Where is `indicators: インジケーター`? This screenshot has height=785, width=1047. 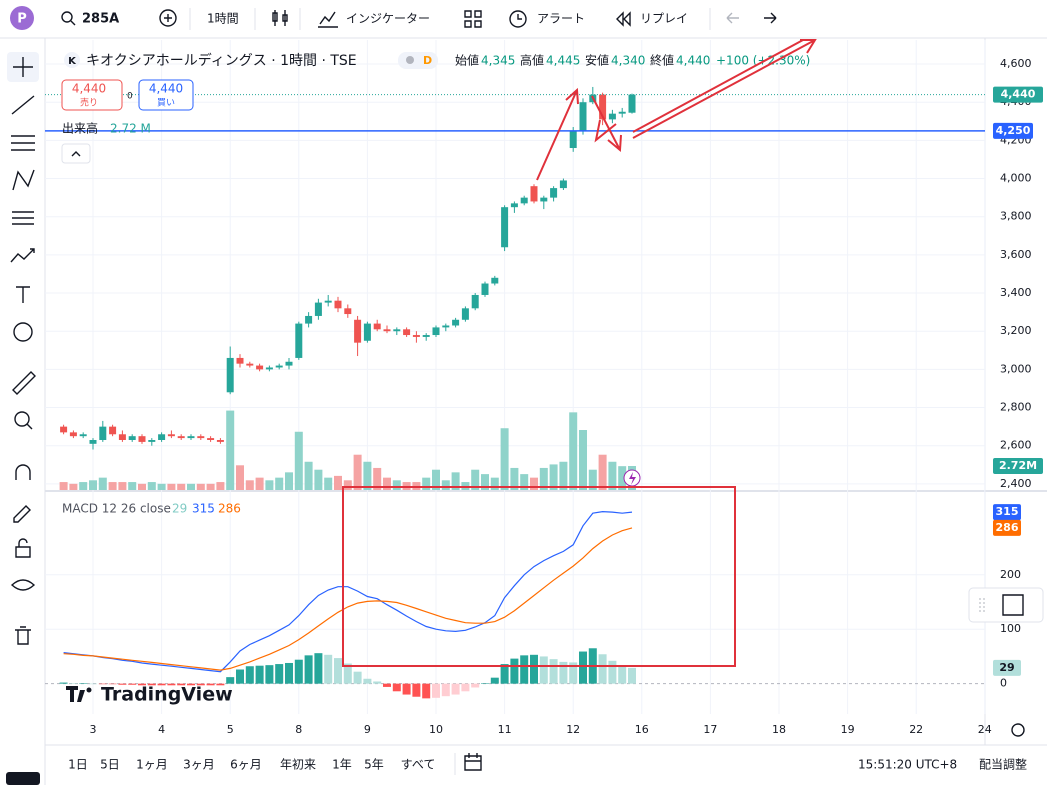 indicators: インジケーター is located at coordinates (388, 19).